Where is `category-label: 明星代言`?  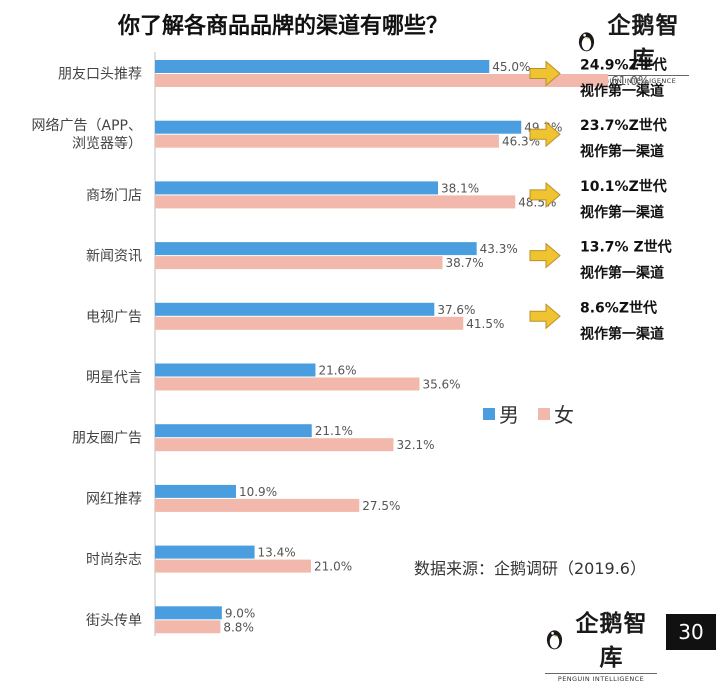 category-label: 明星代言 is located at coordinates (114, 378).